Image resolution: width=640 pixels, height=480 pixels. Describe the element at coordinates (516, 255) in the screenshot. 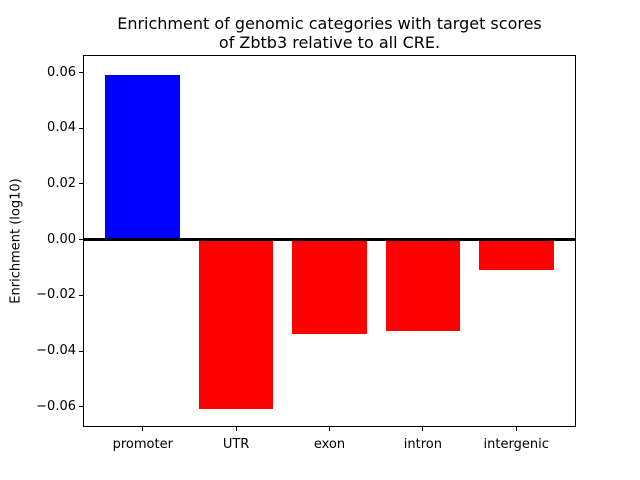

I see `bar-intergenic` at that location.